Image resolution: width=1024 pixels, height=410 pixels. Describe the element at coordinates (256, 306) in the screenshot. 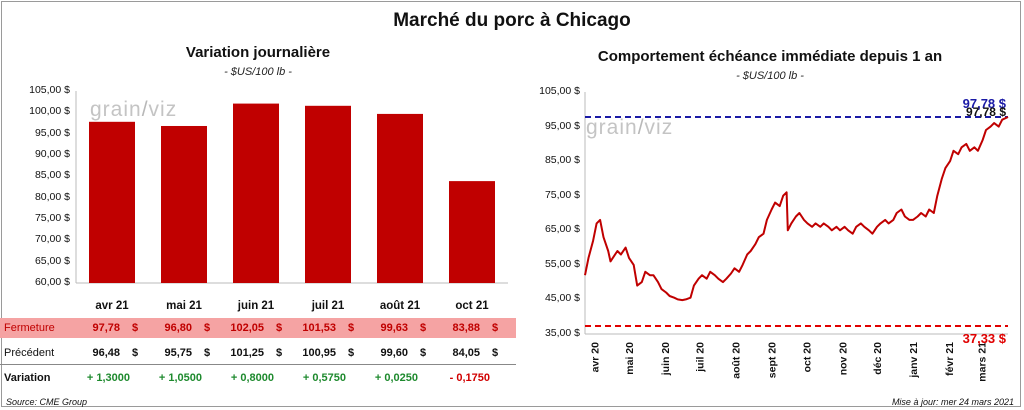

I see `bar-category-label: juin 21` at that location.